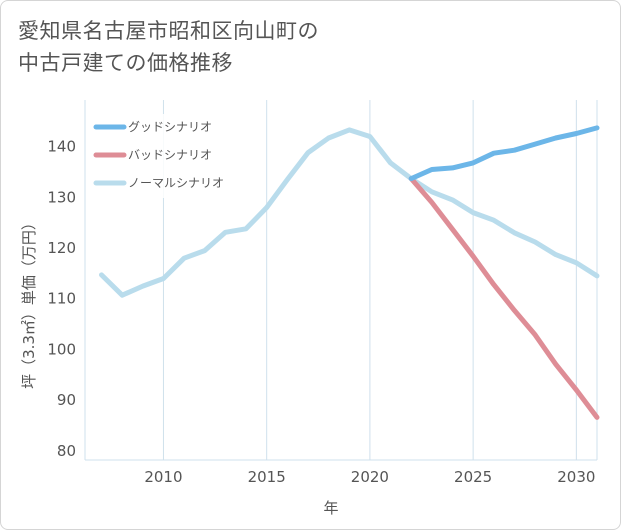 The width and height of the screenshot is (621, 530). Describe the element at coordinates (170, 127) in the screenshot. I see `legend-label: グッドシナリオ` at that location.